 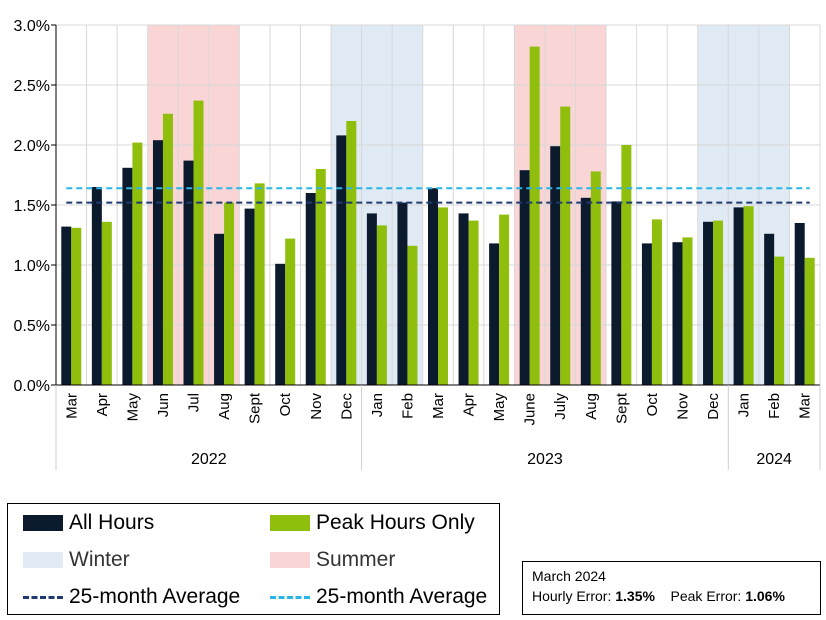 I want to click on legend-all-hours: All Hours, so click(x=88, y=523).